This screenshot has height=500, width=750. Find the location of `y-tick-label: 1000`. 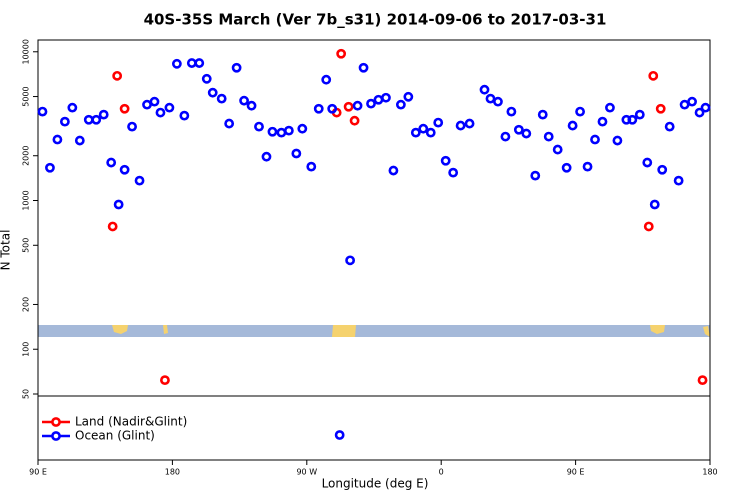

y-tick-label: 1000 is located at coordinates (26, 200).